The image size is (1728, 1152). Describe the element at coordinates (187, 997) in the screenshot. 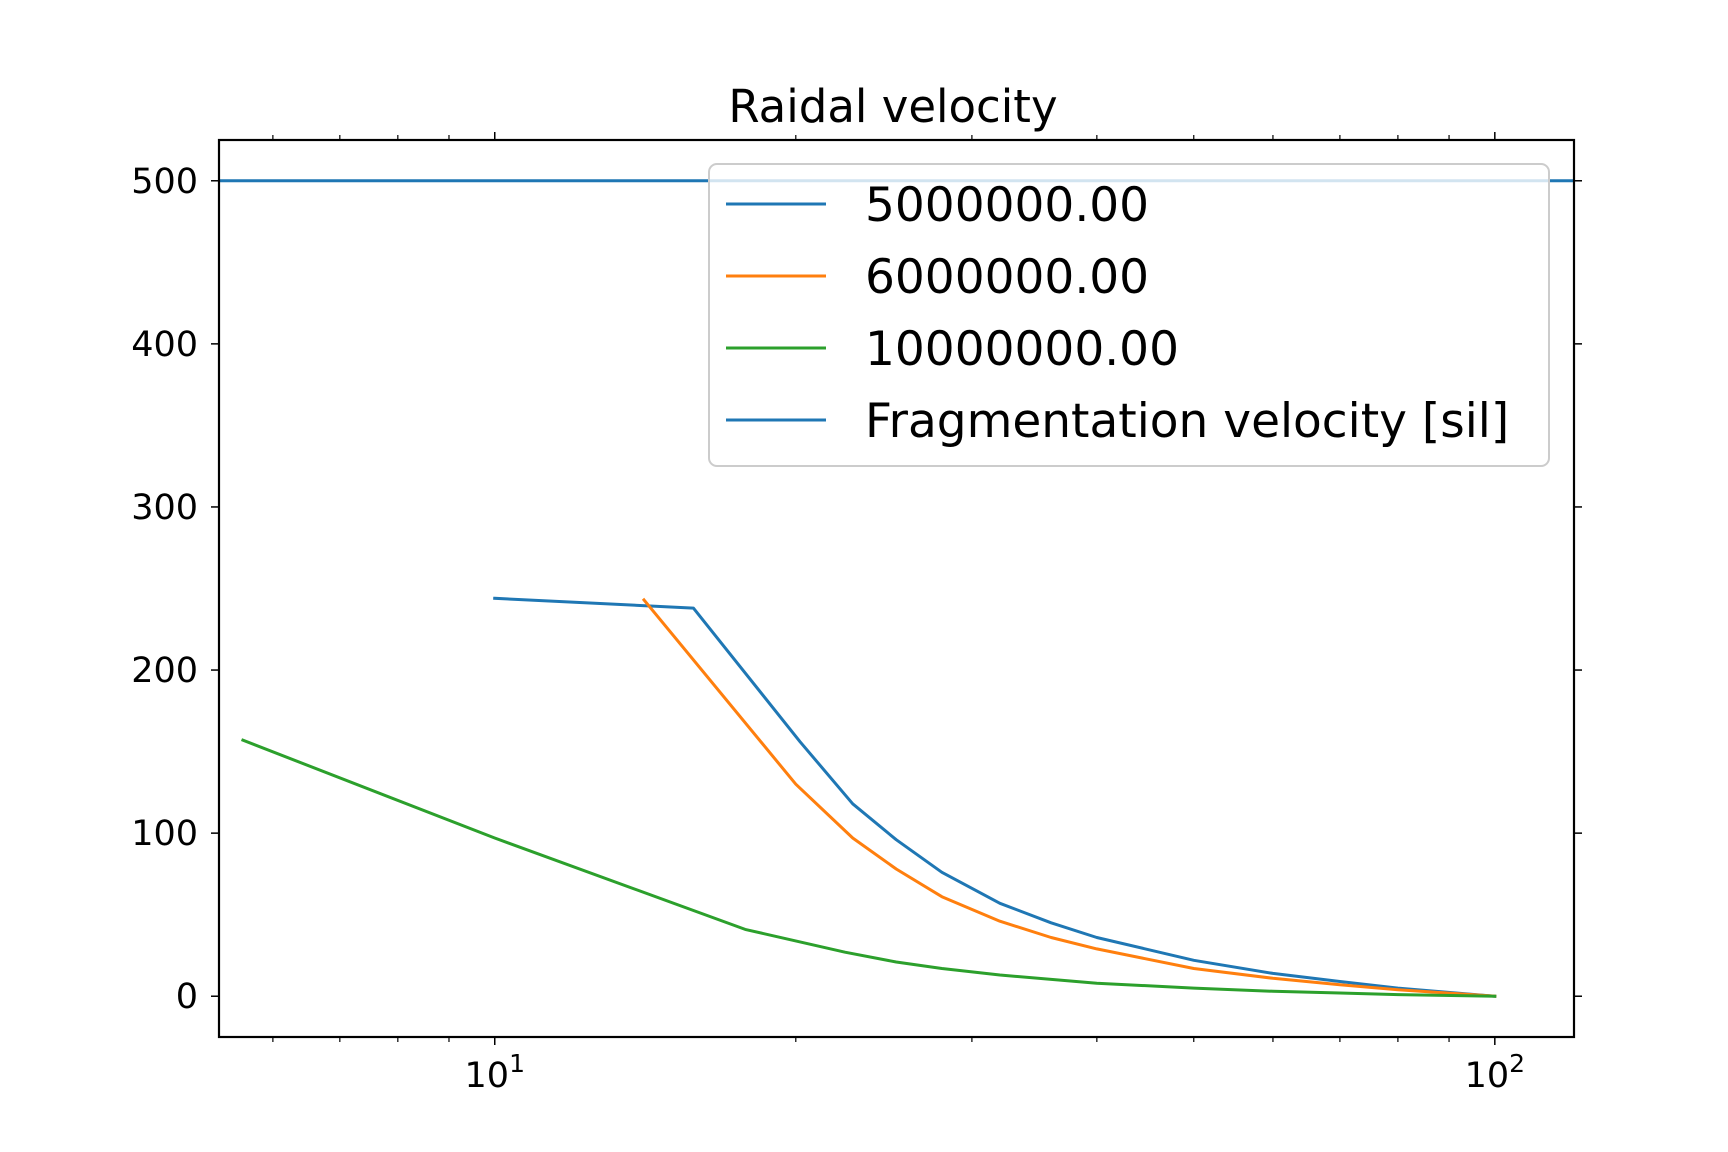

I see `y-tick-label: 0` at that location.